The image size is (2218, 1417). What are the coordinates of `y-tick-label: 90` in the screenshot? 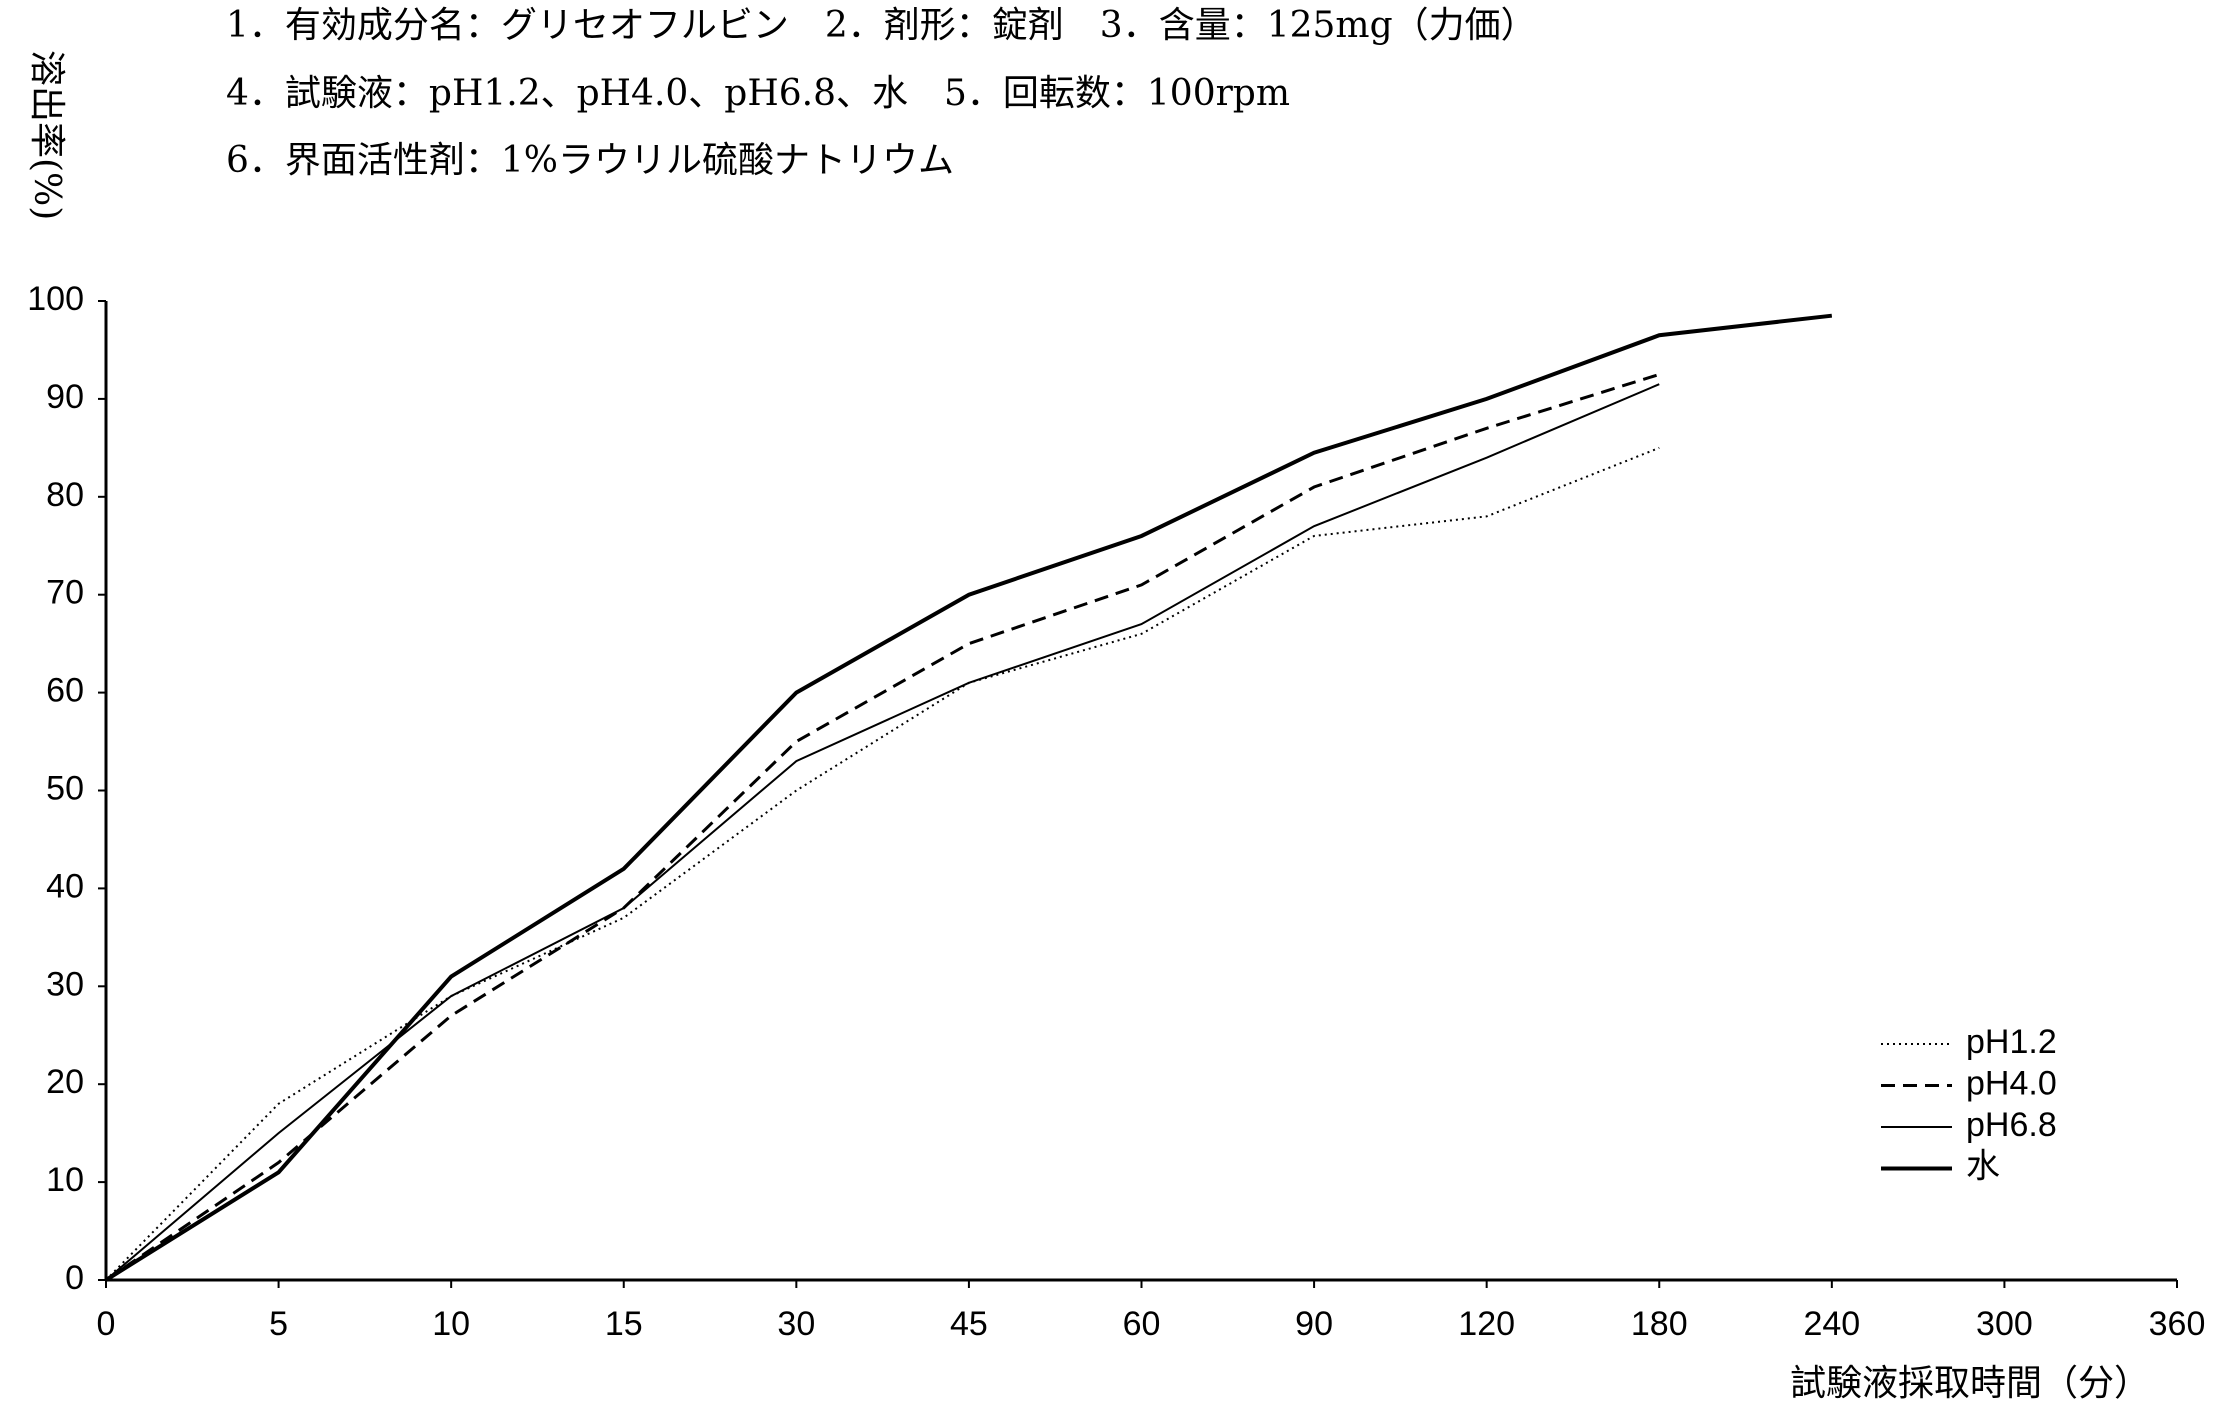 It's located at (65, 397).